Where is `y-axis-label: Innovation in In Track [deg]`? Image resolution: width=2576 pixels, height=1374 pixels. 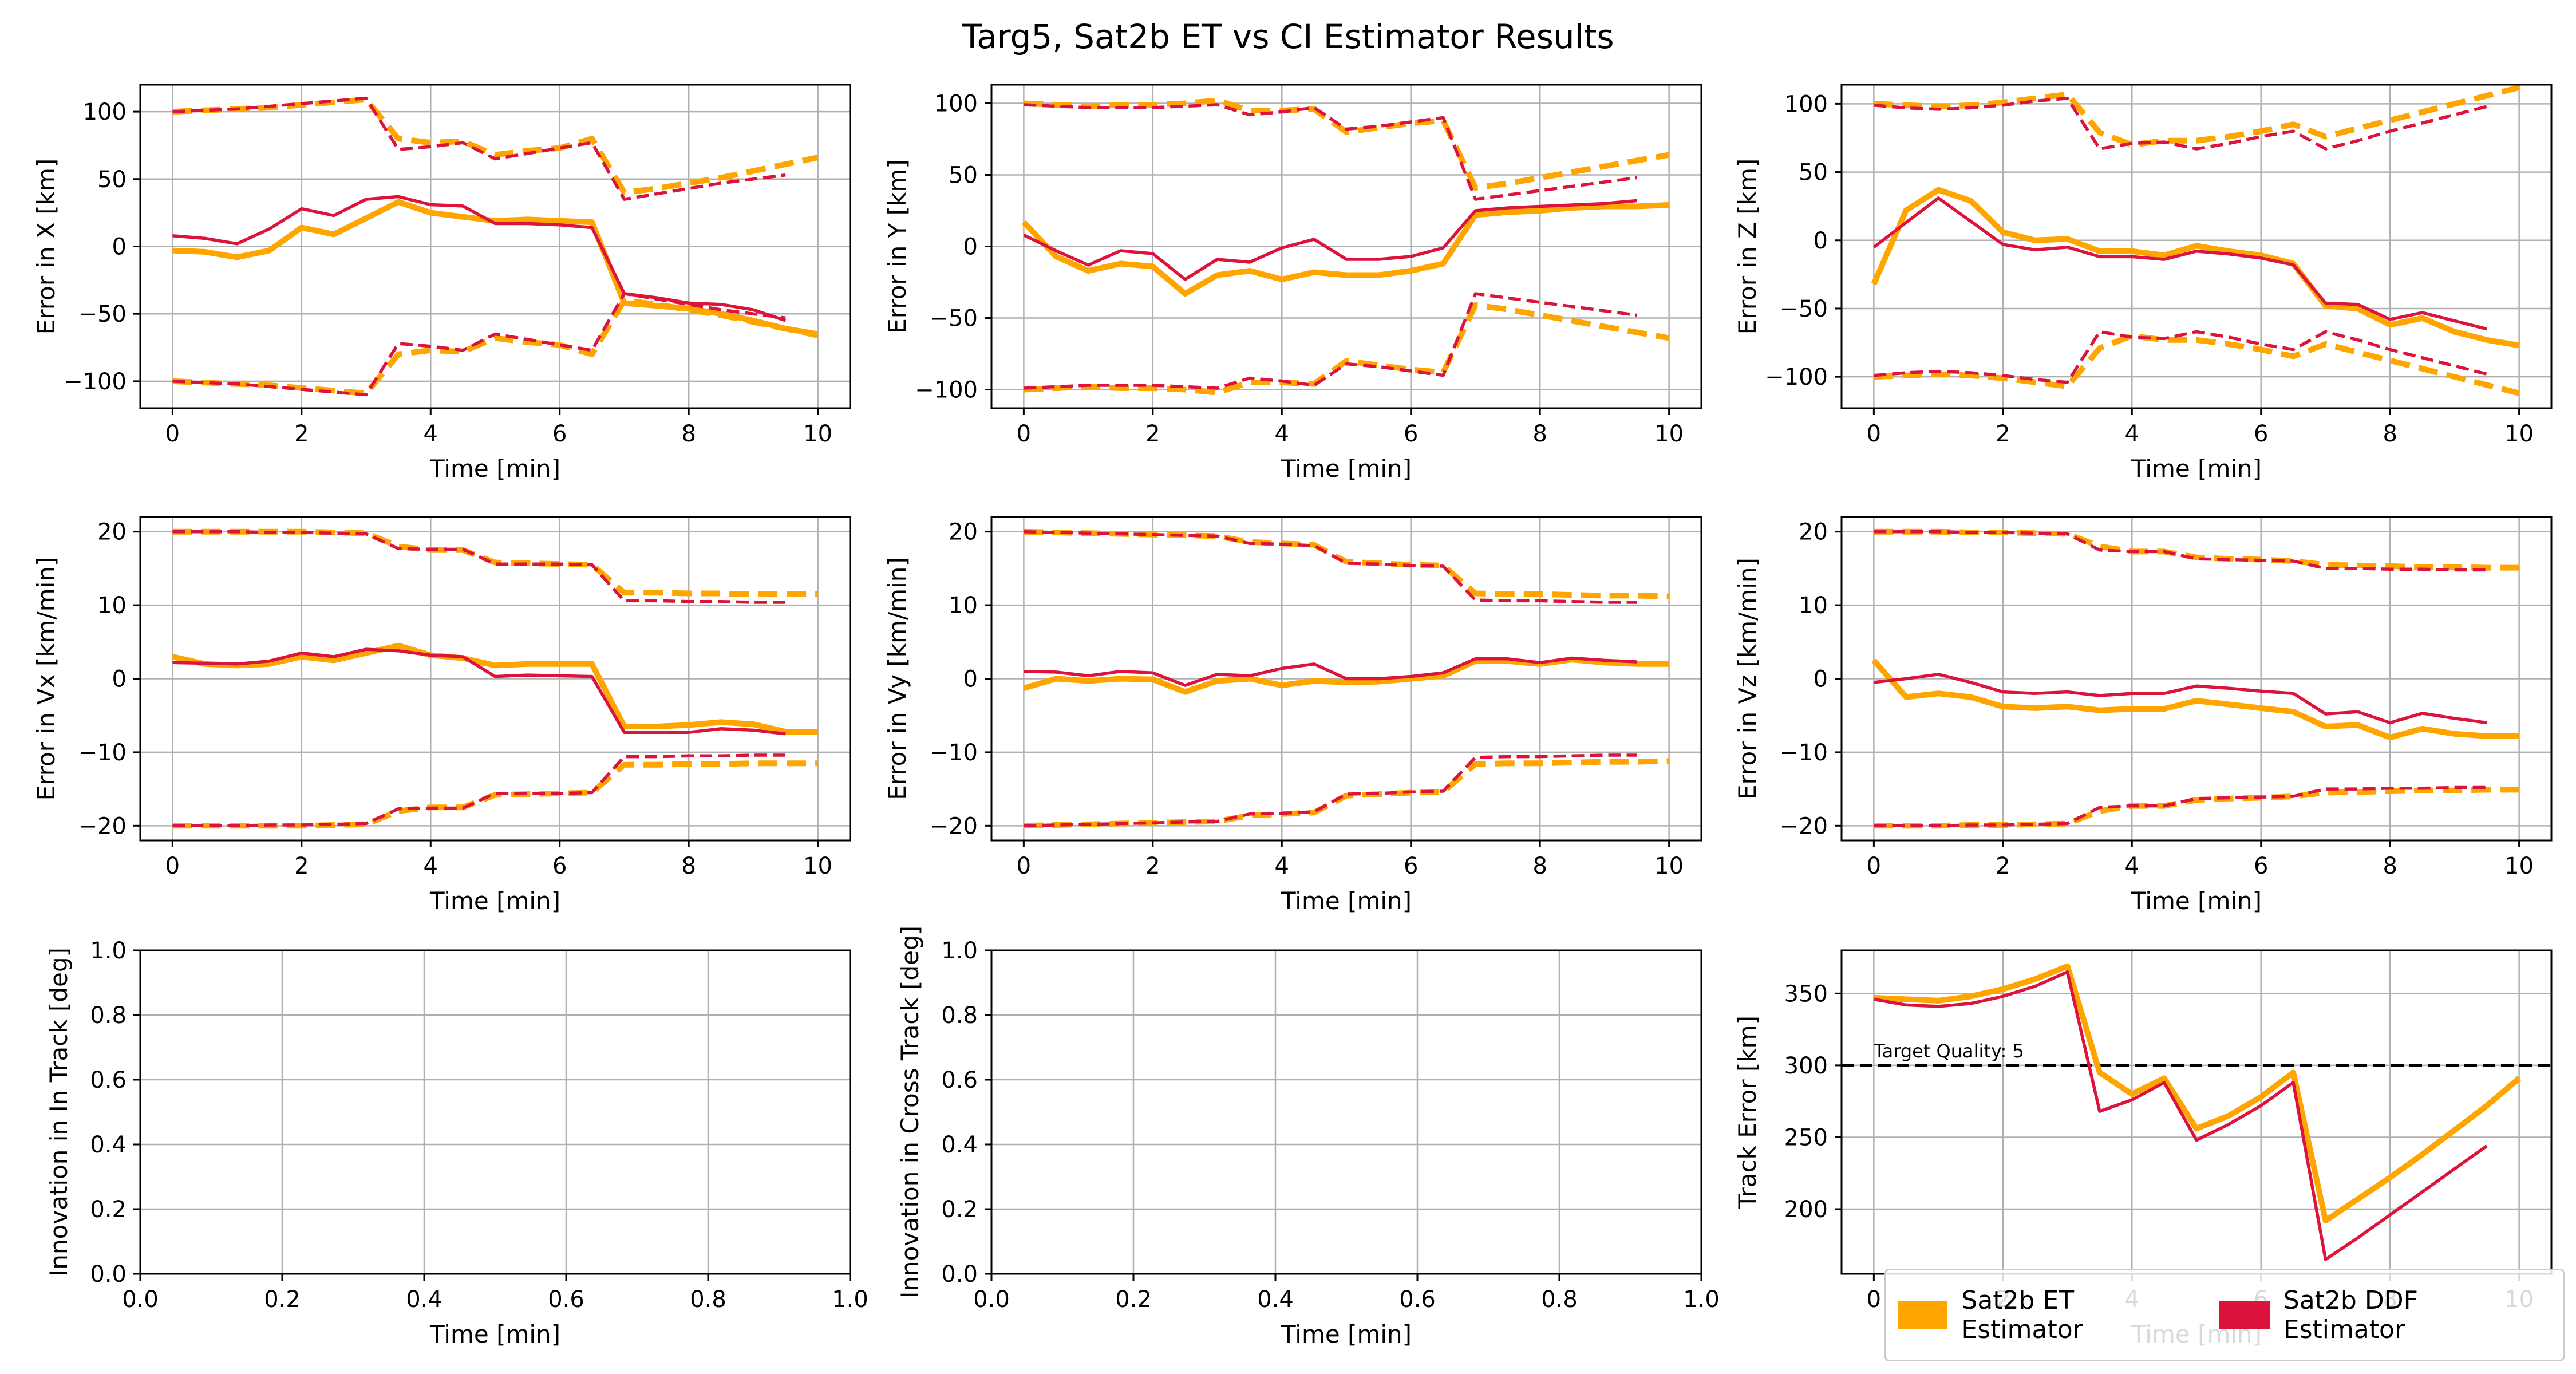
y-axis-label: Innovation in In Track [deg] is located at coordinates (59, 1112).